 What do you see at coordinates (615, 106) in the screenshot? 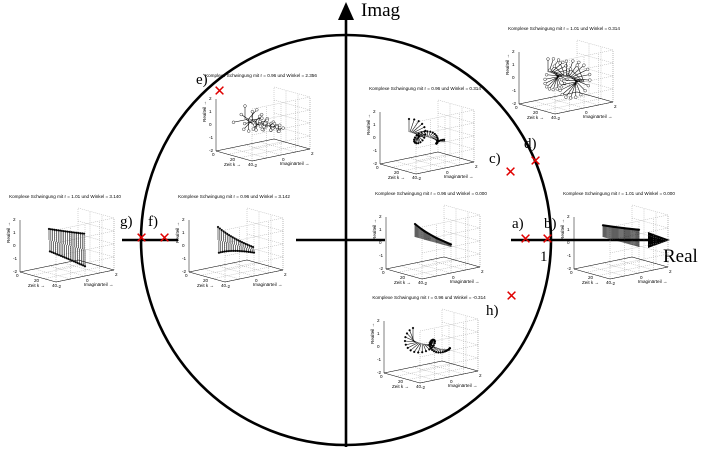
I see `imag-tick-label: 2` at bounding box center [615, 106].